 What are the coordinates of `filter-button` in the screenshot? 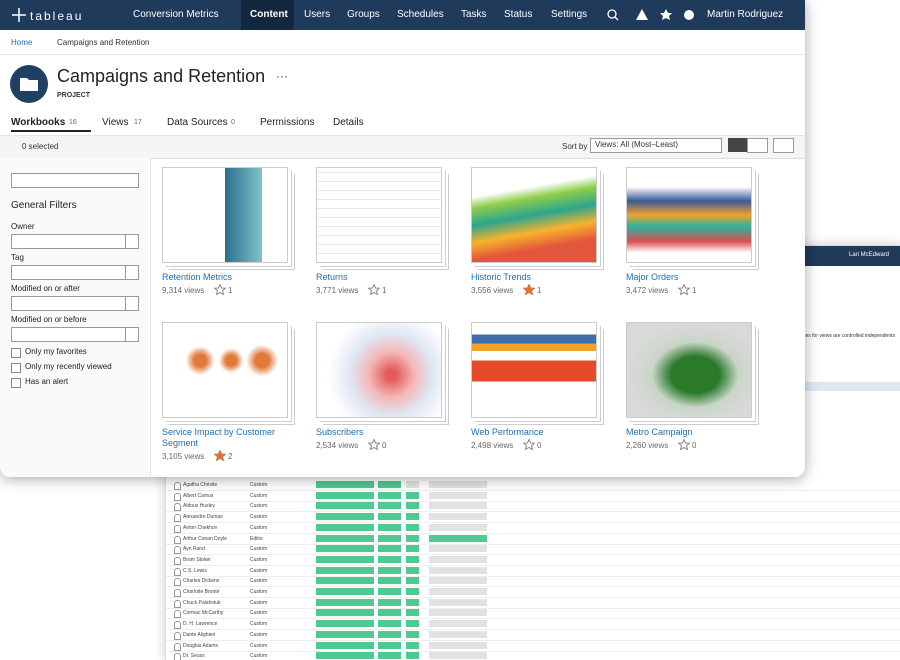 It's located at (783, 145).